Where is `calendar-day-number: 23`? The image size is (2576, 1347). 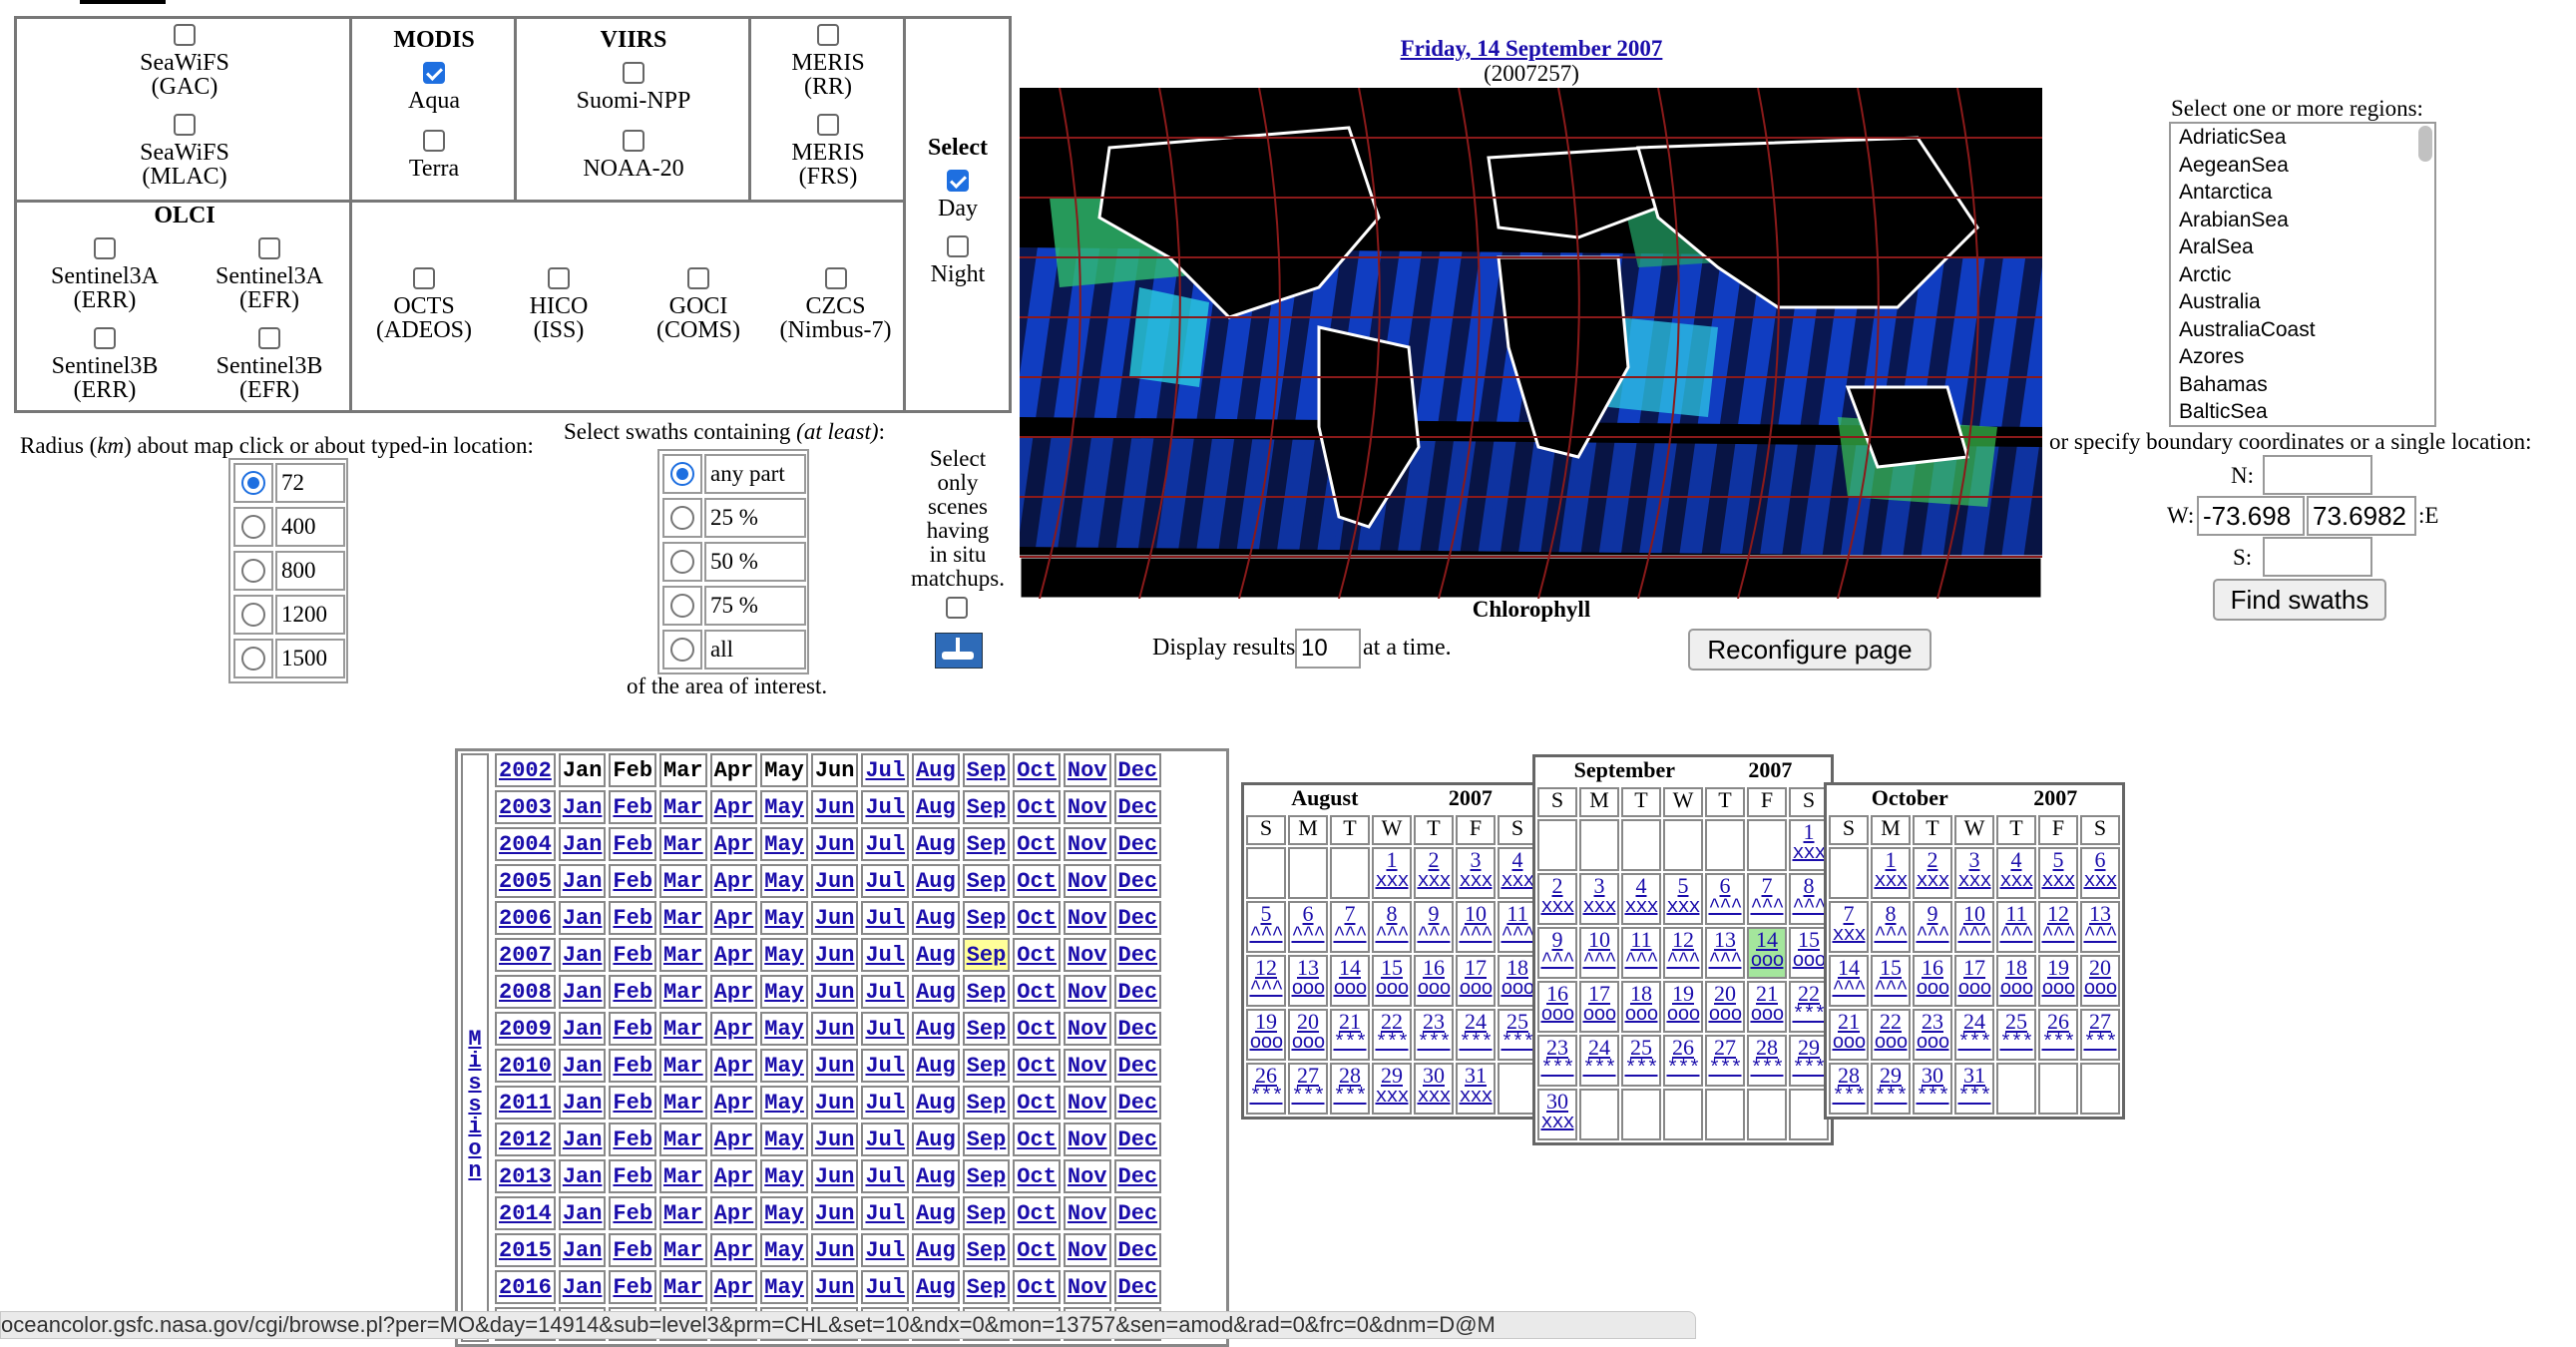 calendar-day-number: 23 is located at coordinates (1932, 1021).